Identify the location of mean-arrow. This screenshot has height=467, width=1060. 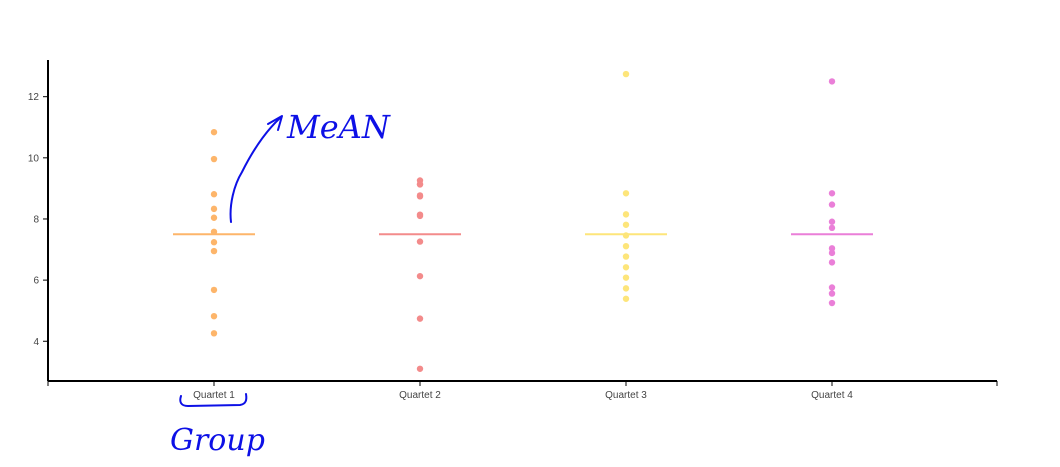
(255, 170).